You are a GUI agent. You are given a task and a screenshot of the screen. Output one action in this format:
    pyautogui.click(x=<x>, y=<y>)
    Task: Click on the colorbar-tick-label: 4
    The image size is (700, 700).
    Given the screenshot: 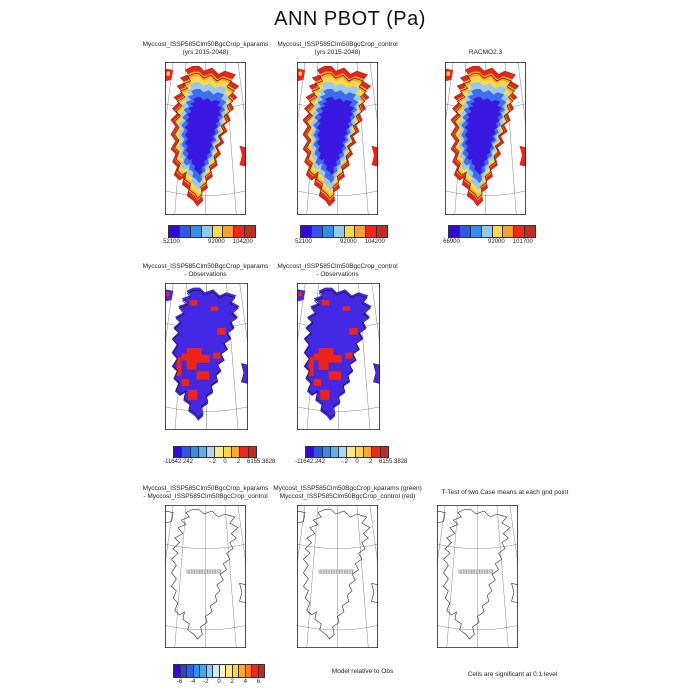 What is the action you would take?
    pyautogui.click(x=245, y=682)
    